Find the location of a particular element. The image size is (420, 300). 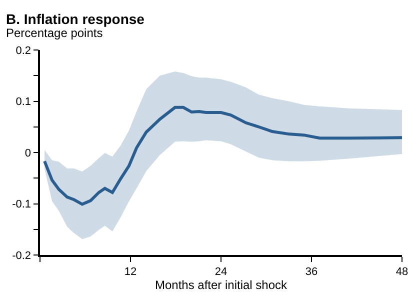

x-tick-label: 36 is located at coordinates (311, 272).